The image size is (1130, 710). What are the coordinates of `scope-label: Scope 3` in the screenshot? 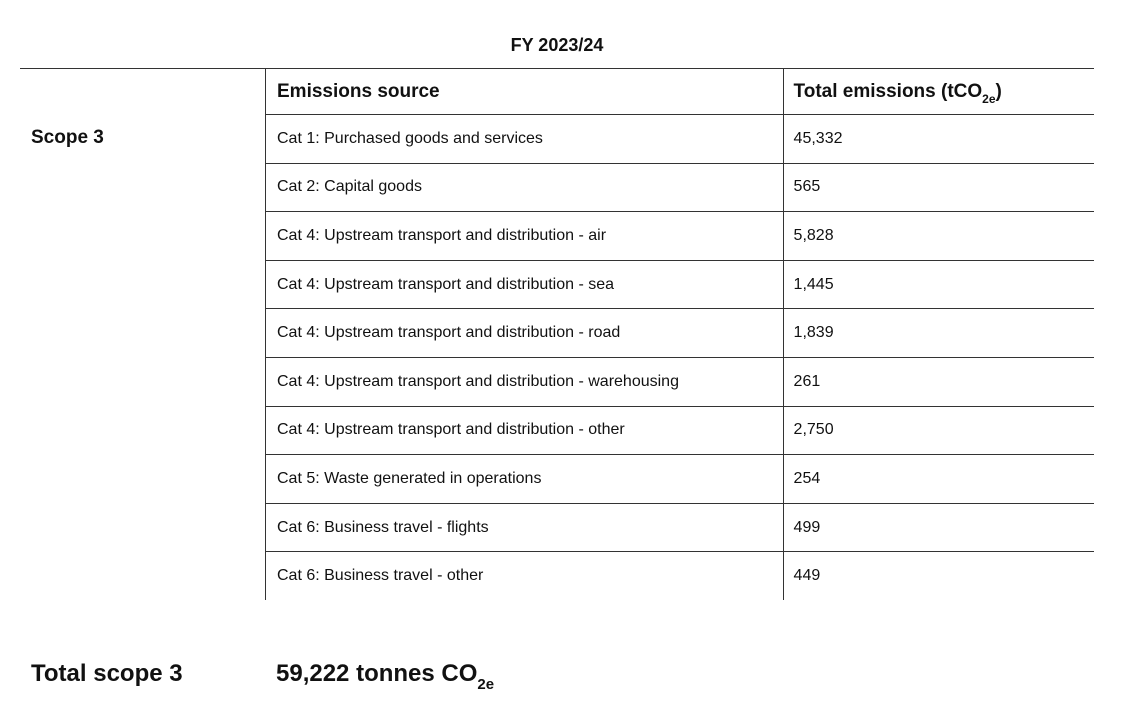 It's located at (67, 137).